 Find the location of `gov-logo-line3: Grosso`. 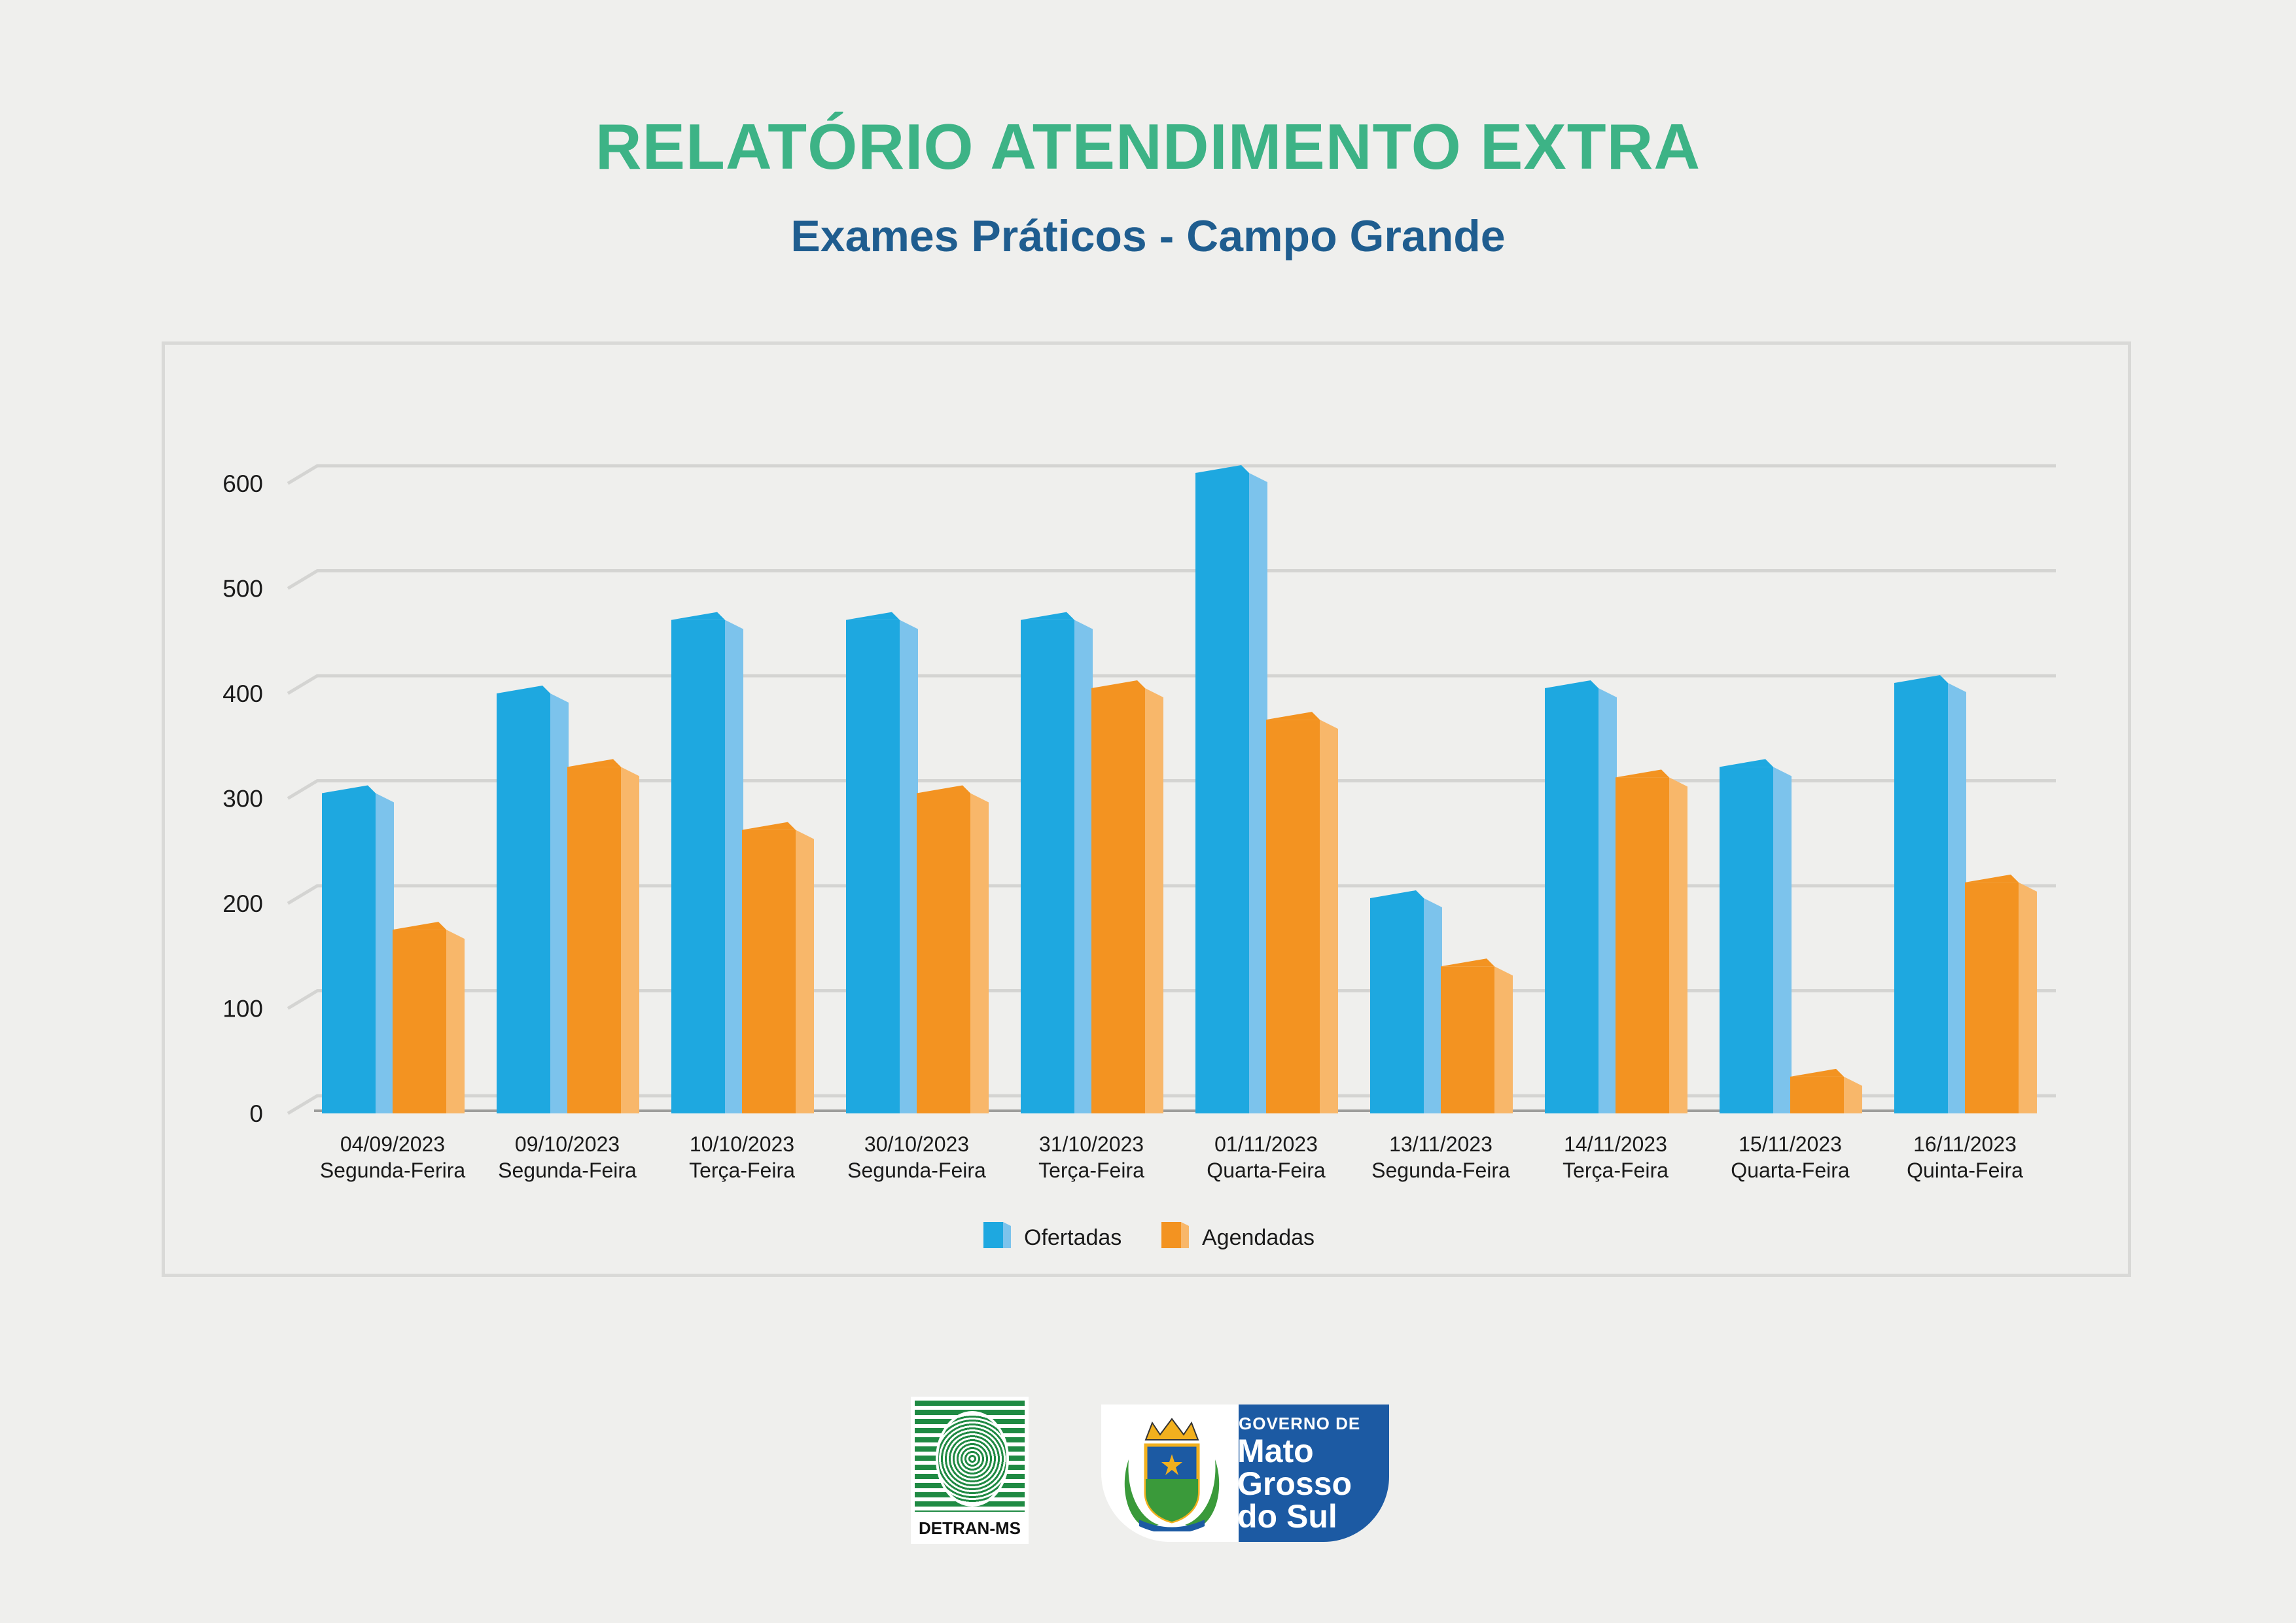

gov-logo-line3: Grosso is located at coordinates (1294, 1483).